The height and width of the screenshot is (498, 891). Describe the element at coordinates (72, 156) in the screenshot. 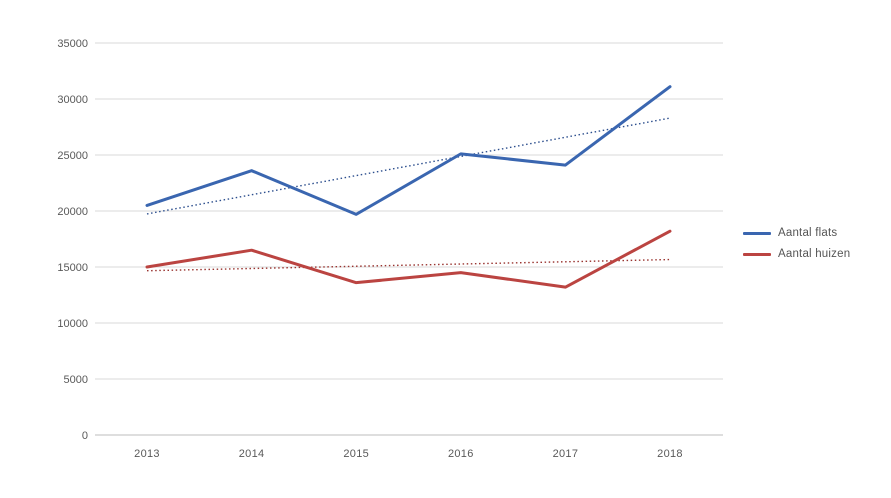

I see `y-tick-label: 25000` at that location.